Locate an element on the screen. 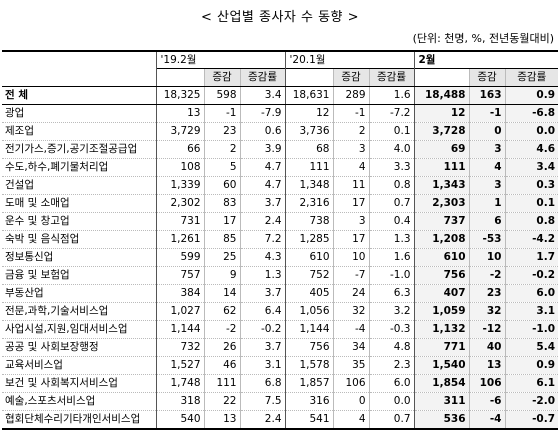  cell-change: 11 is located at coordinates (350, 185).